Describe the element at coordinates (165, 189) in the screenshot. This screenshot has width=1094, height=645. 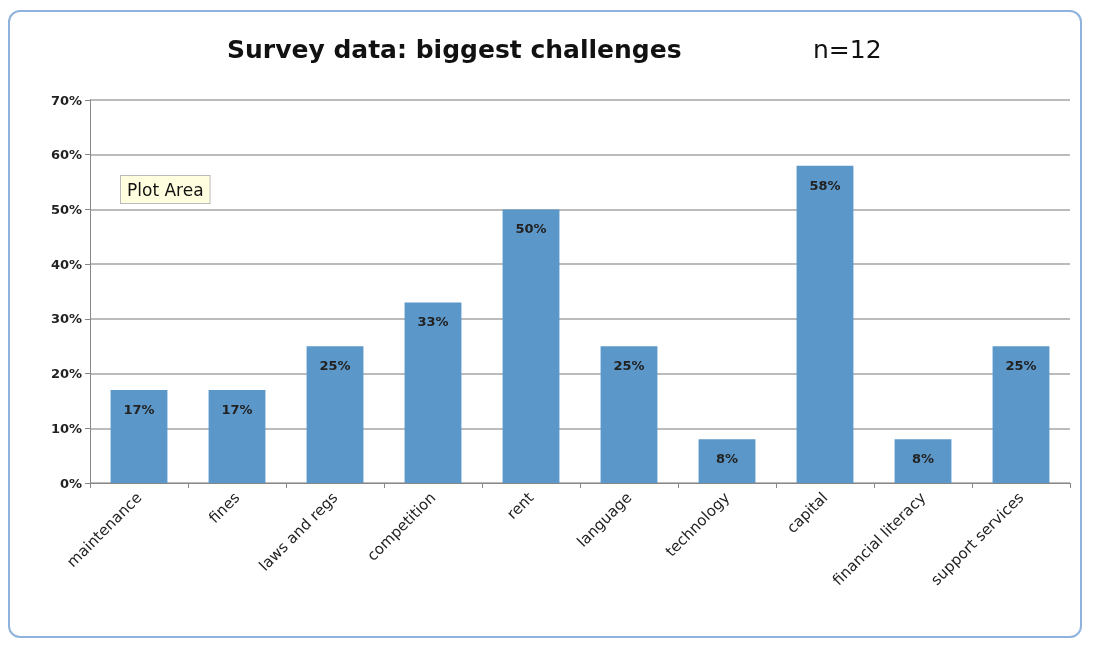
I see `annotation: Plot Area` at that location.